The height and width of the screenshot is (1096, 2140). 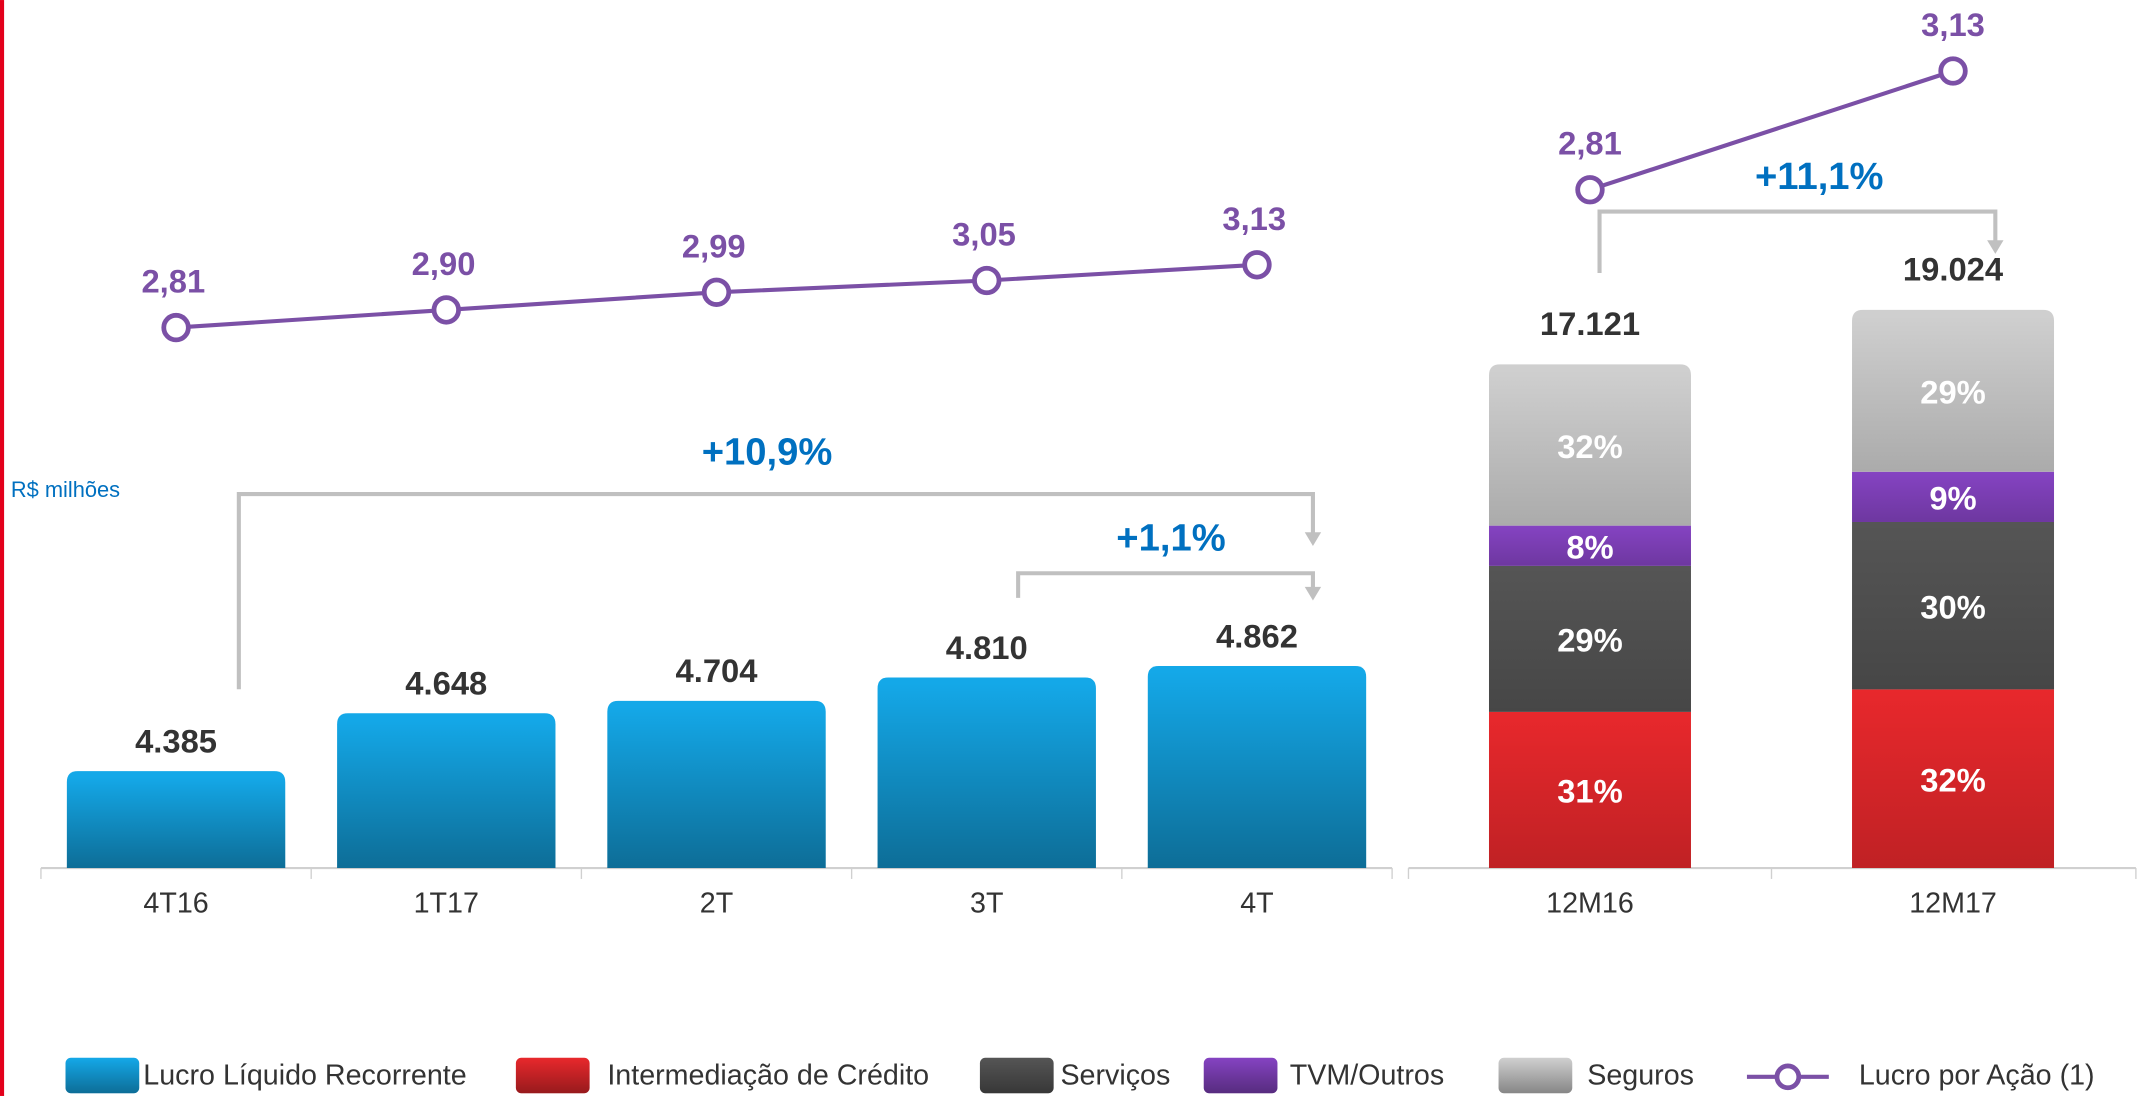 I want to click on segment-label: 30%, so click(x=1953, y=606).